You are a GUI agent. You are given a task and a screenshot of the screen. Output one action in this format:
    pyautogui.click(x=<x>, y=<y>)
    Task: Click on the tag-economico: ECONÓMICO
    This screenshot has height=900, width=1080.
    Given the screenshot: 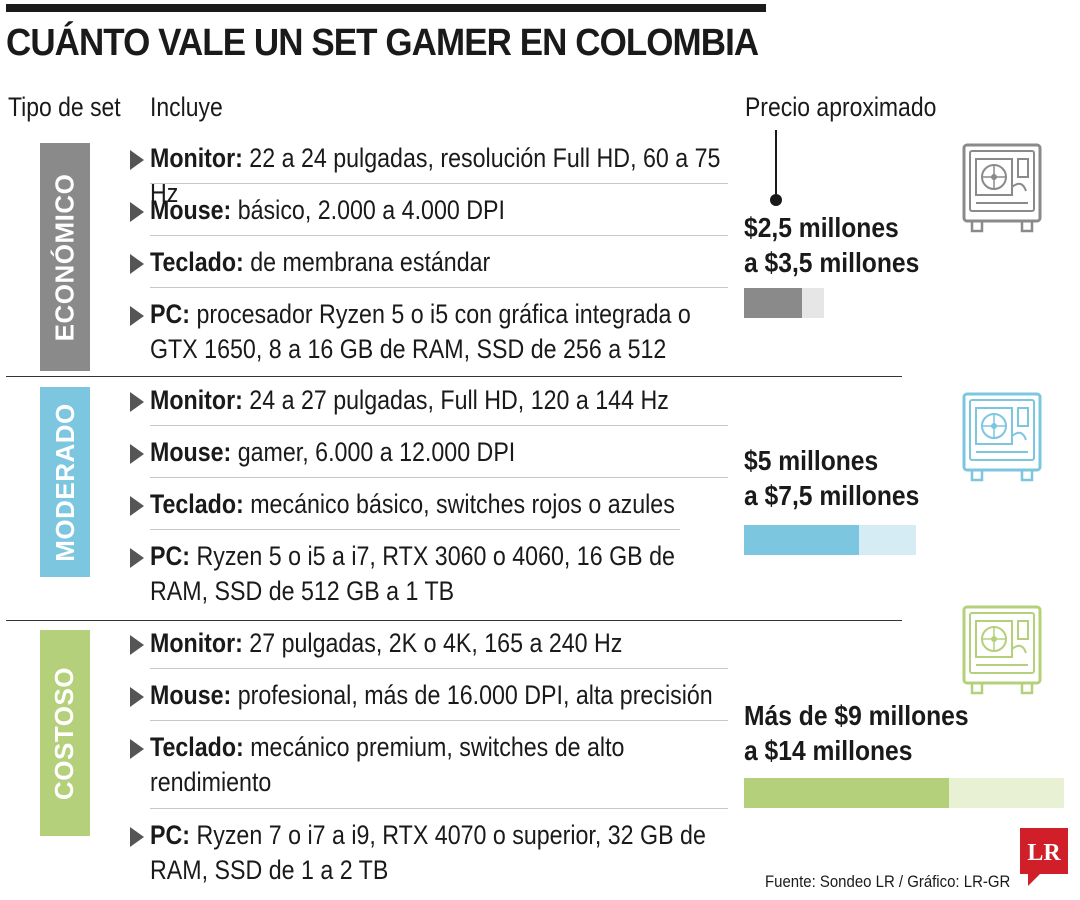 What is the action you would take?
    pyautogui.click(x=65, y=257)
    